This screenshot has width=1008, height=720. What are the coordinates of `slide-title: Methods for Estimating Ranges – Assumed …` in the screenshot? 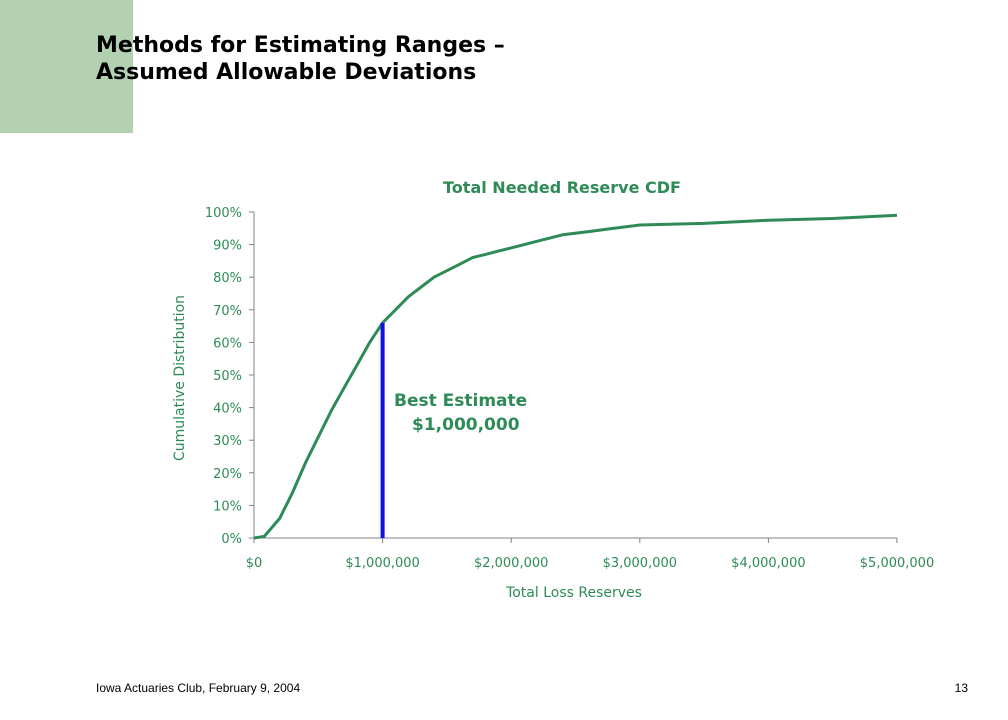 It's located at (300, 59).